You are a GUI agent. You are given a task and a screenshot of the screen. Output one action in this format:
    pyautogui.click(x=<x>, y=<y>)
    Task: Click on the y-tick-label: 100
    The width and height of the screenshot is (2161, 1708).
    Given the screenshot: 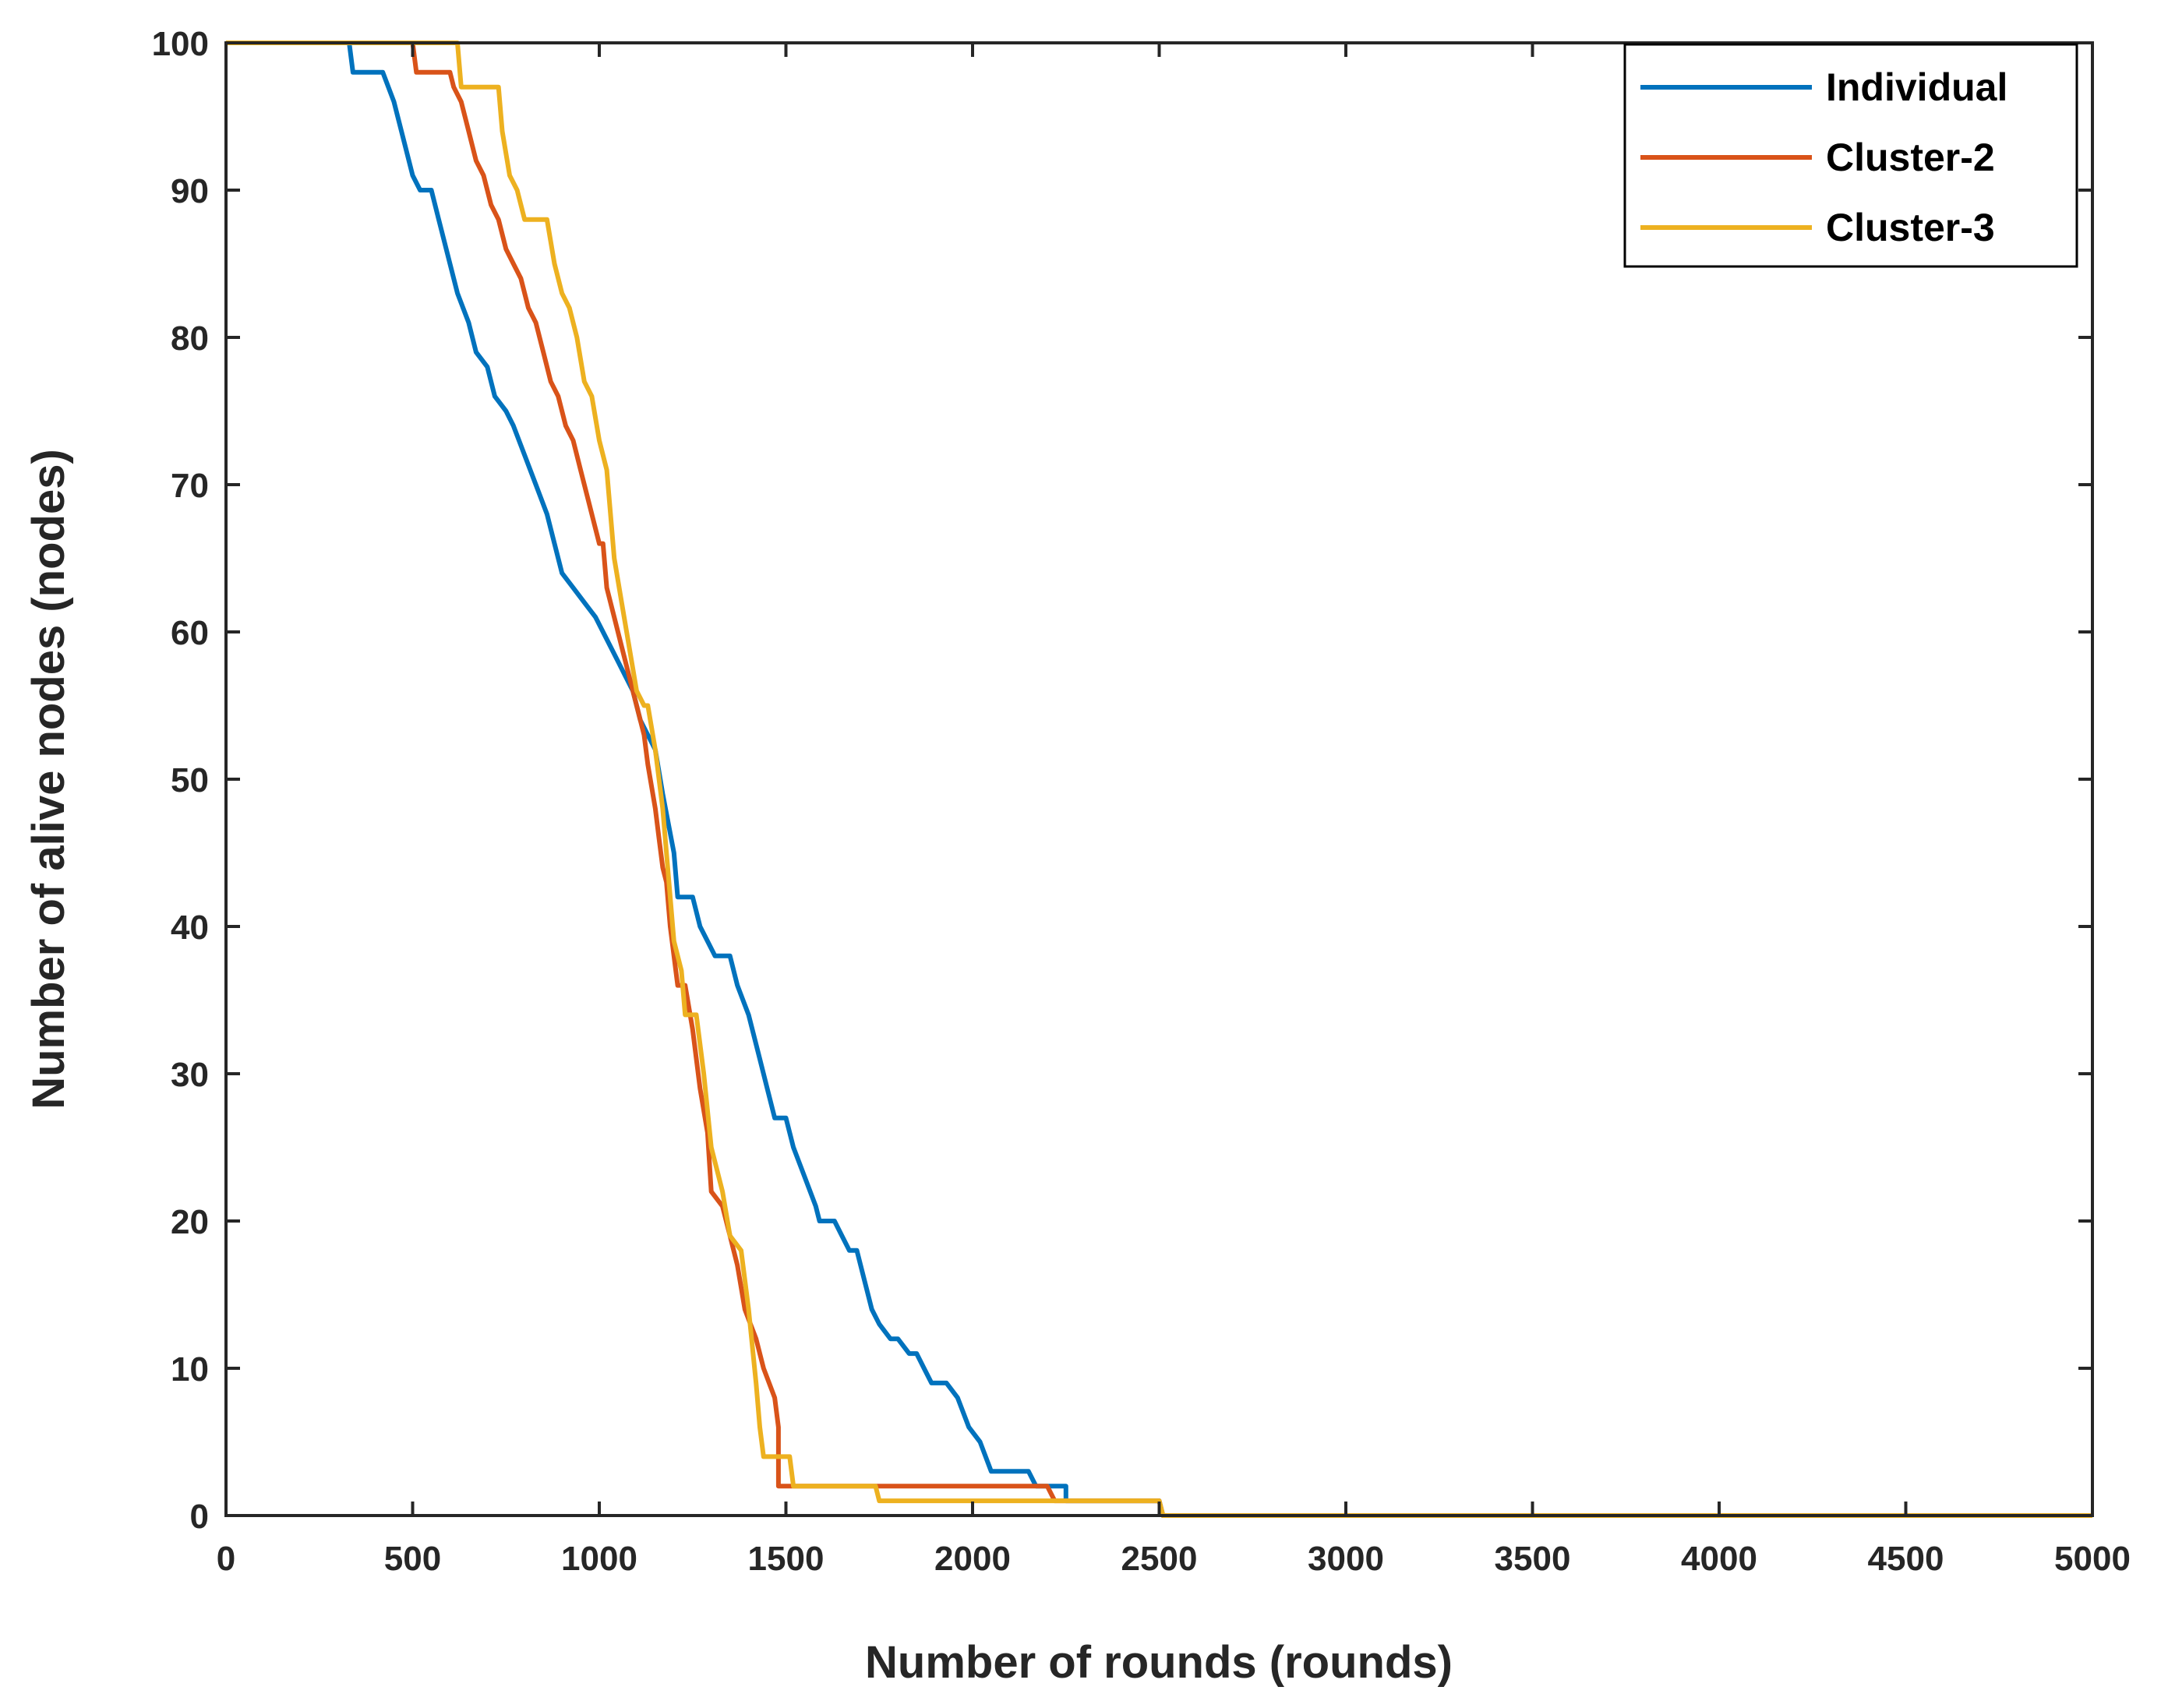 What is the action you would take?
    pyautogui.click(x=181, y=44)
    